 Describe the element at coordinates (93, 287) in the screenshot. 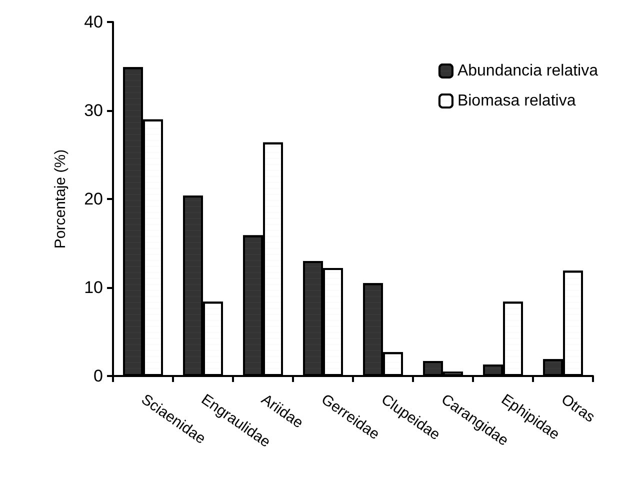

I see `y-tick-label: 10` at that location.